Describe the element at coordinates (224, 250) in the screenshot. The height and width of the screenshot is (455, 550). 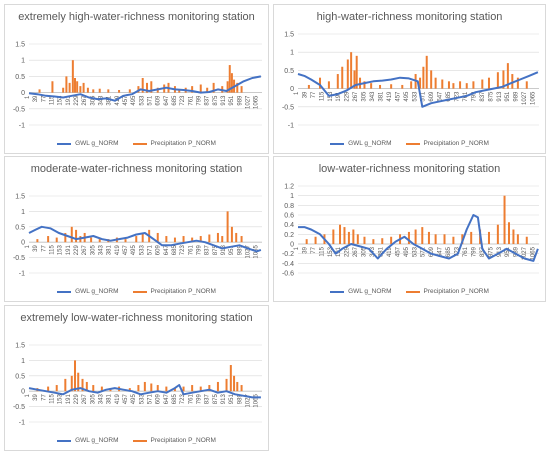
I see `x-tick-label: 913` at that location.